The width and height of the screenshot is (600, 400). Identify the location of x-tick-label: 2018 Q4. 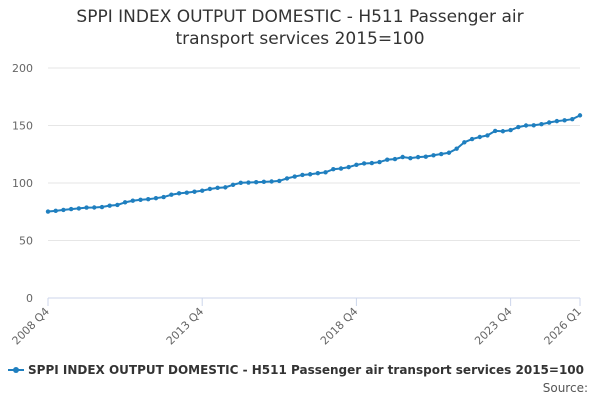
(339, 326).